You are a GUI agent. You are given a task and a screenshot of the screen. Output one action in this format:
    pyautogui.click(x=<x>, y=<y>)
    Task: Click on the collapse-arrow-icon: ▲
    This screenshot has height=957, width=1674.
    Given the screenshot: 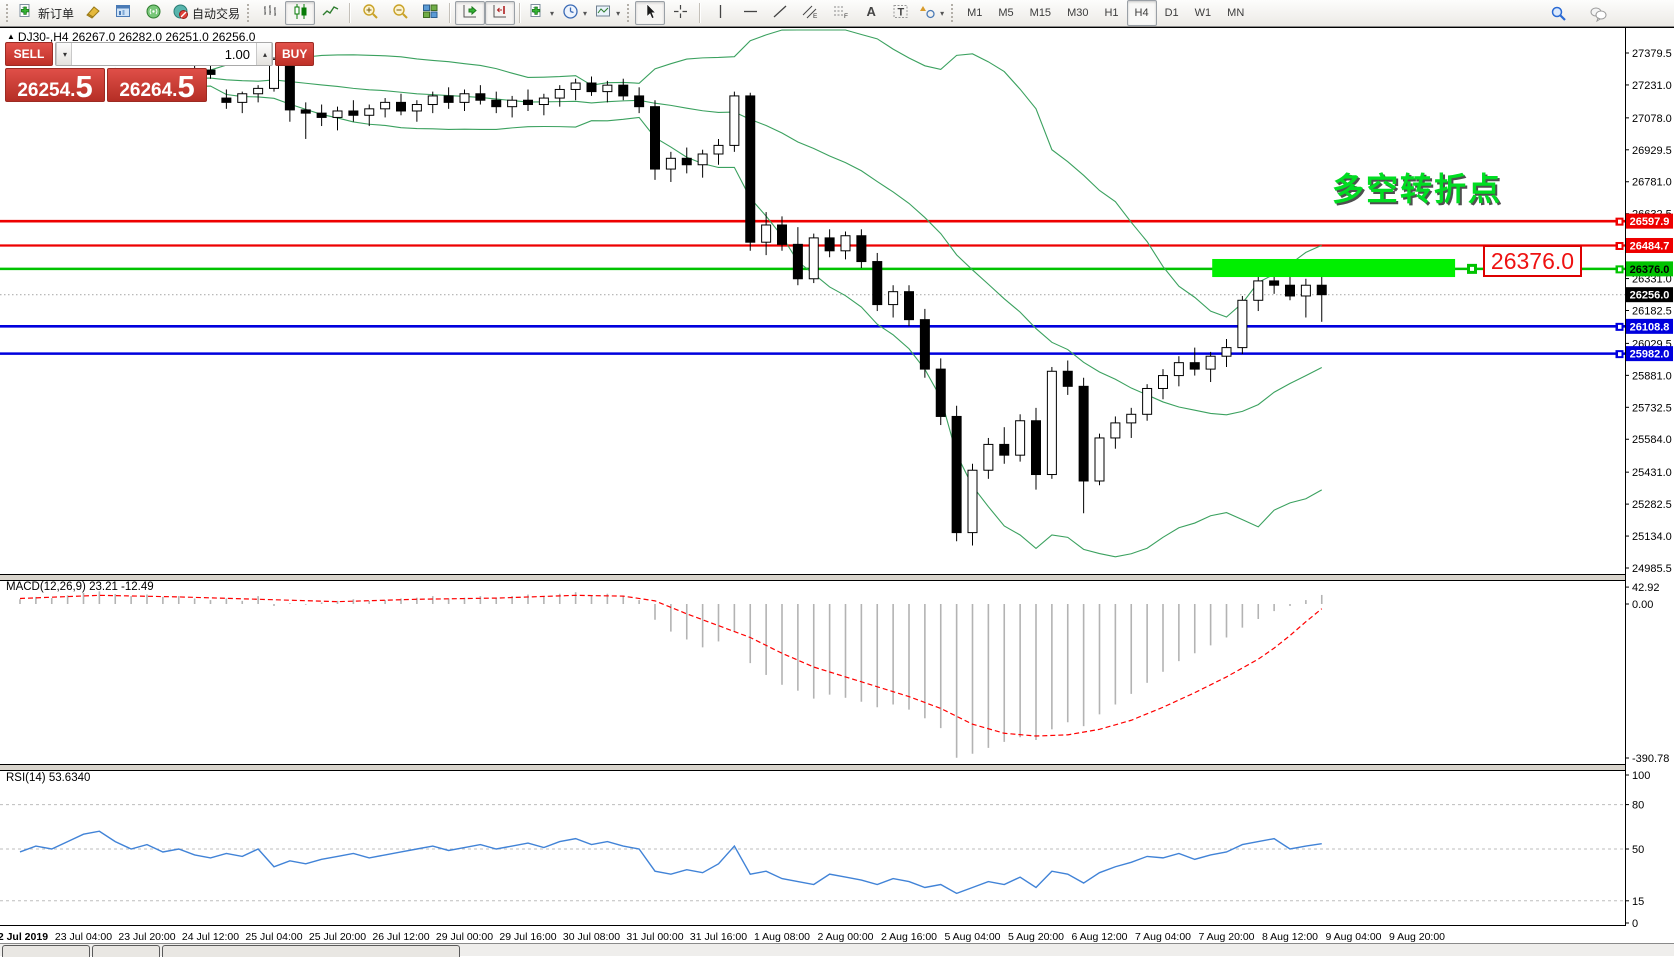 What is the action you would take?
    pyautogui.click(x=11, y=36)
    